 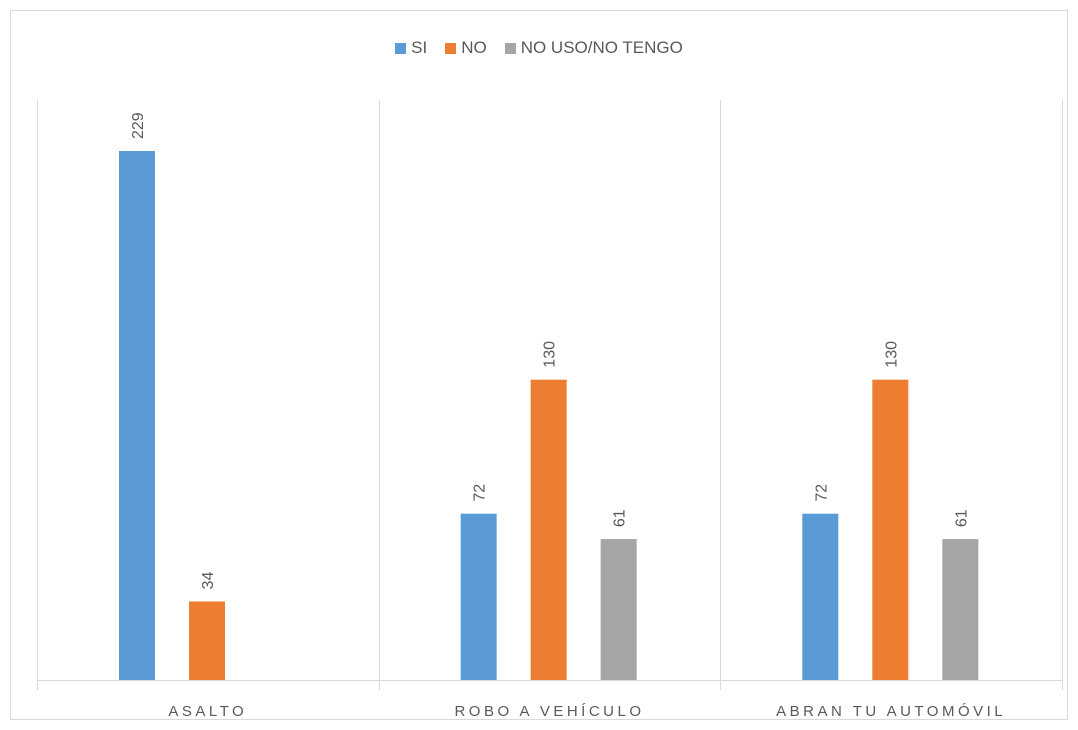 I want to click on legend-item-si: SI, so click(x=411, y=48).